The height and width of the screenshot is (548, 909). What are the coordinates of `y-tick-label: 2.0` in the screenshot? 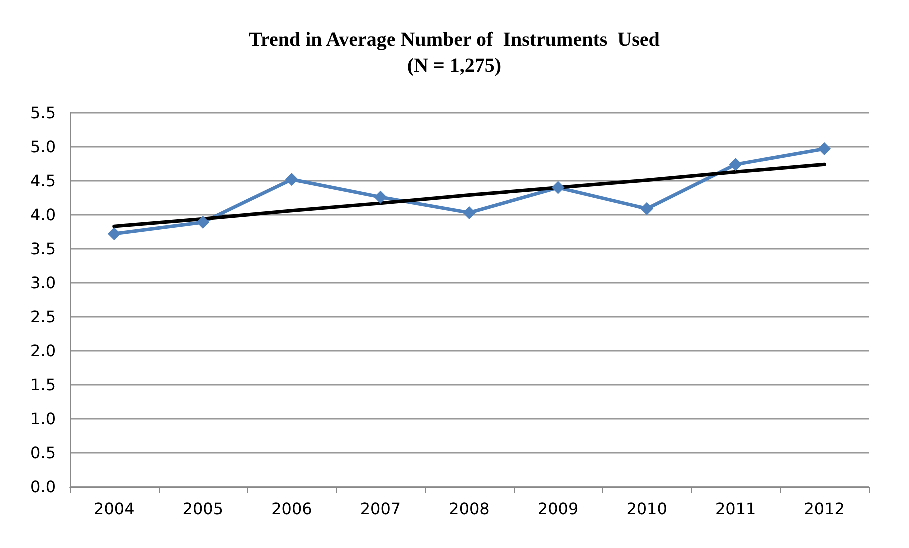 It's located at (43, 351).